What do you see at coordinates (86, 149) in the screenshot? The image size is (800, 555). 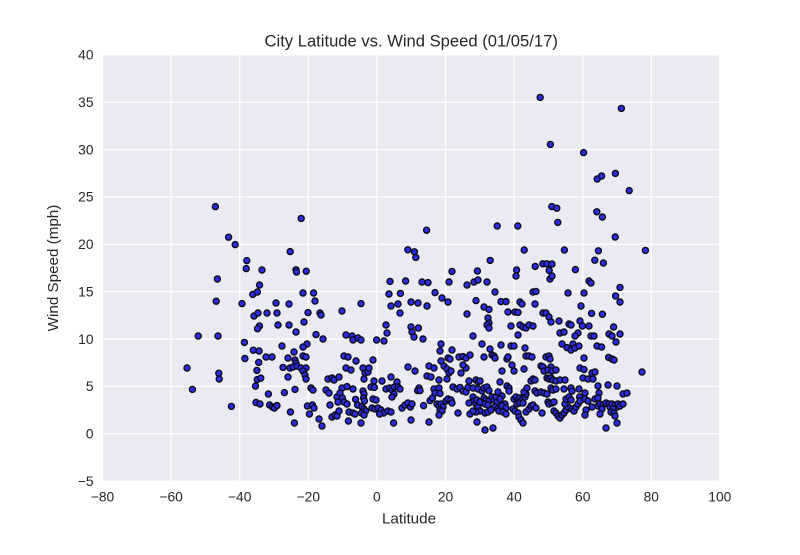 I see `svg-text: 30` at bounding box center [86, 149].